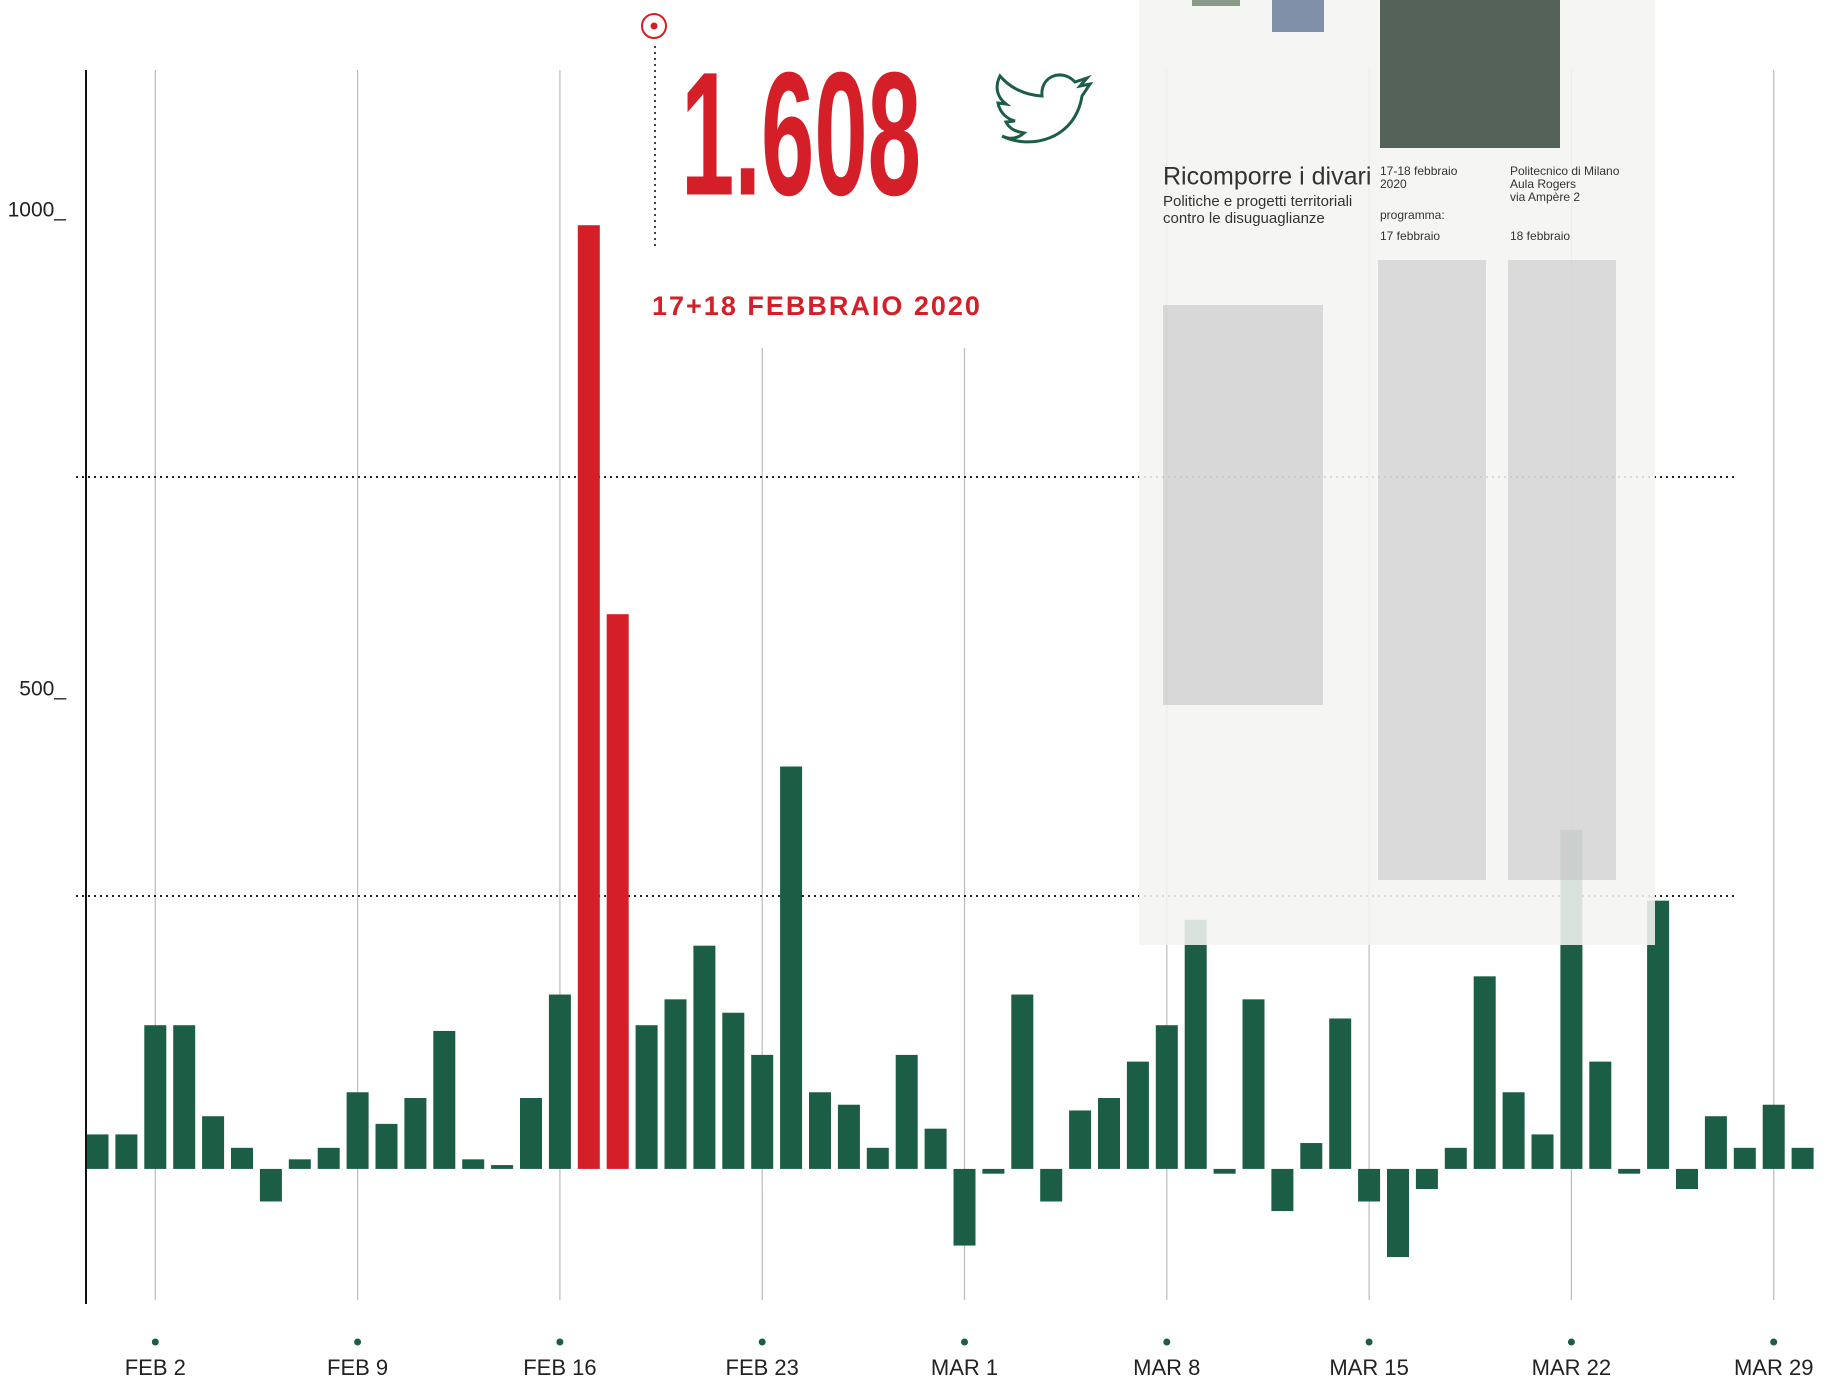 The width and height of the screenshot is (1832, 1385). I want to click on poster-title: Ricomporre i divari, so click(1267, 177).